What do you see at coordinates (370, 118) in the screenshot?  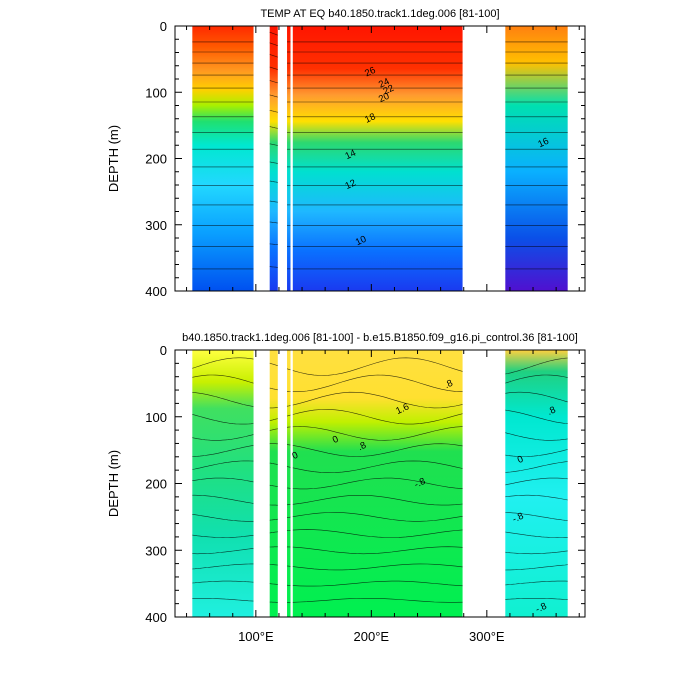 I see `contour-label: 18` at bounding box center [370, 118].